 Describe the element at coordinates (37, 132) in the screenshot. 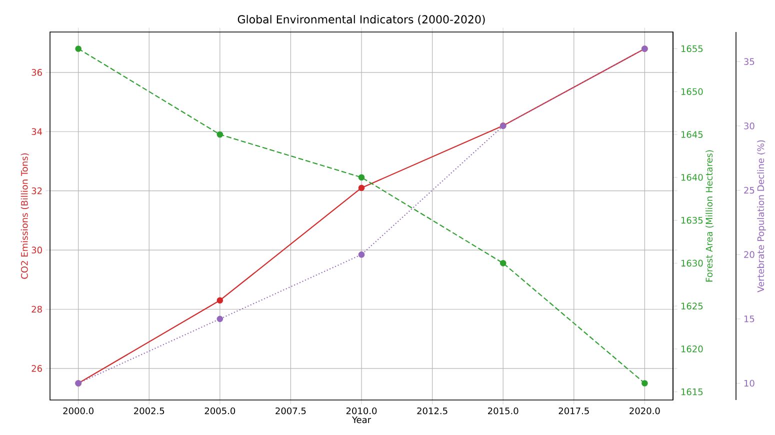

I see `y-tick-label: 34` at that location.